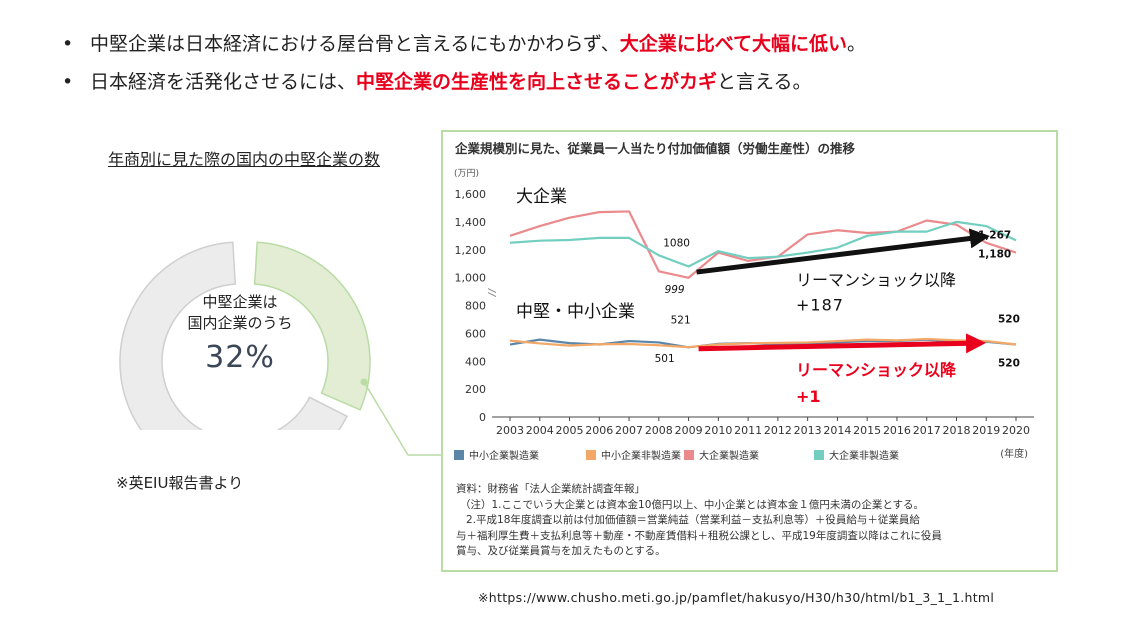  I want to click on x-tick-label: 2007, so click(629, 430).